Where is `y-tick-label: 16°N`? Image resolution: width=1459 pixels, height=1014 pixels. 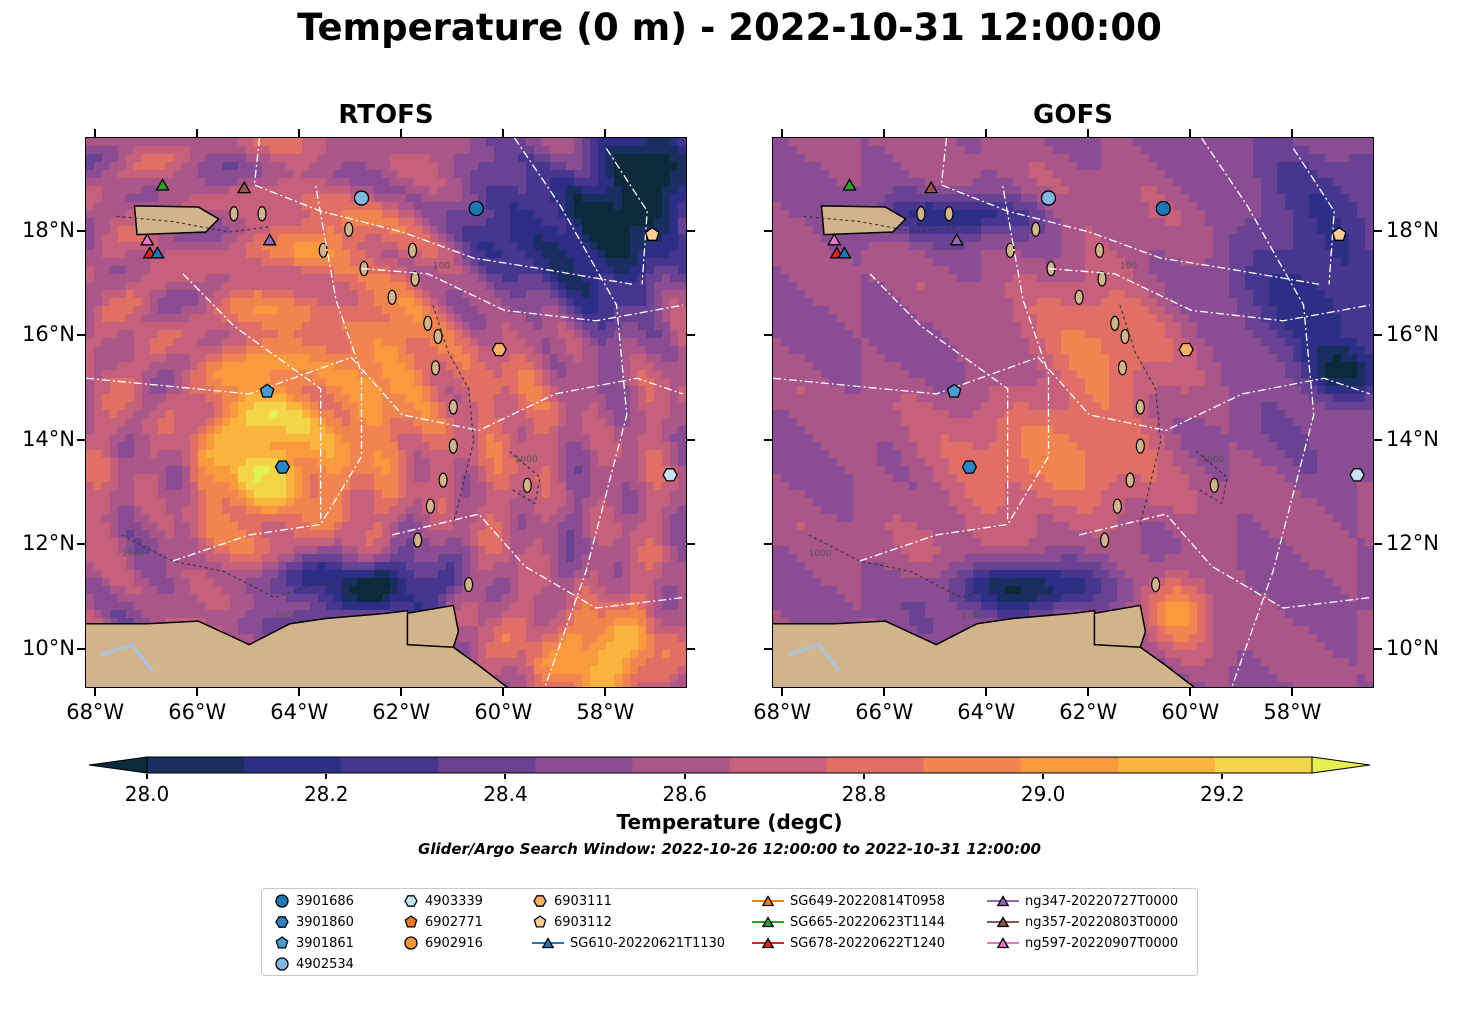 y-tick-label: 16°N is located at coordinates (1412, 334).